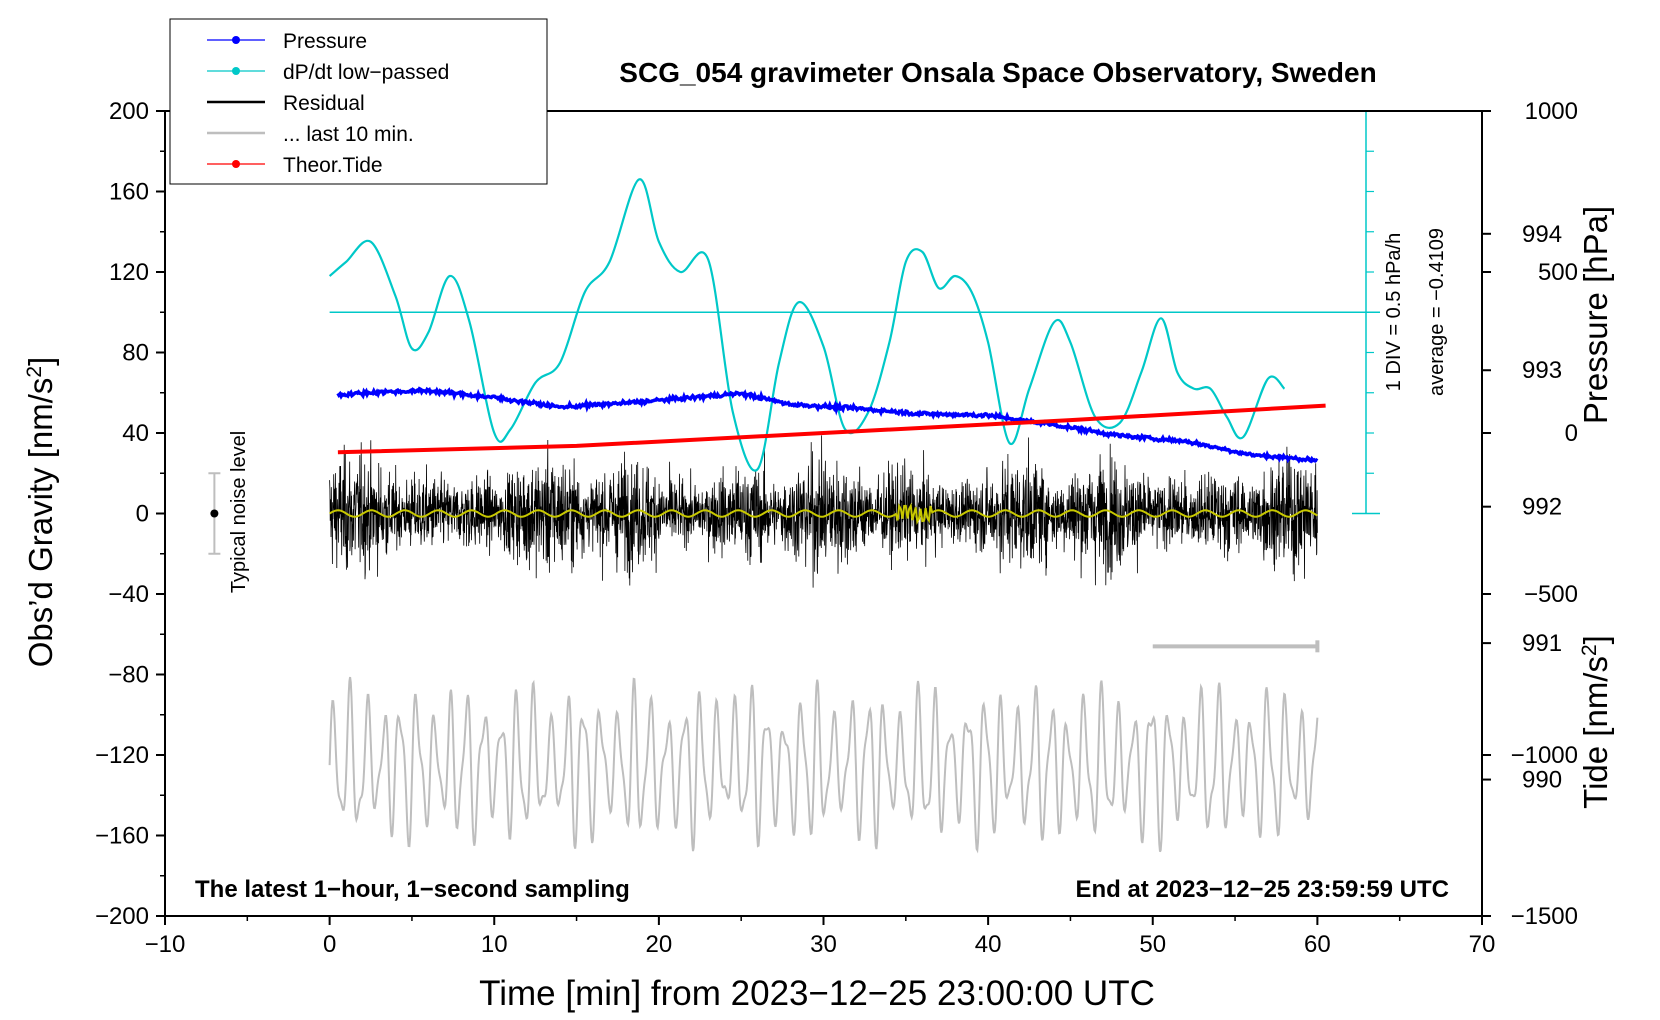 The width and height of the screenshot is (1660, 1020). What do you see at coordinates (817, 993) in the screenshot?
I see `x-axis-label: Time [min] from 2023−12−25 23:00:00 UTC` at bounding box center [817, 993].